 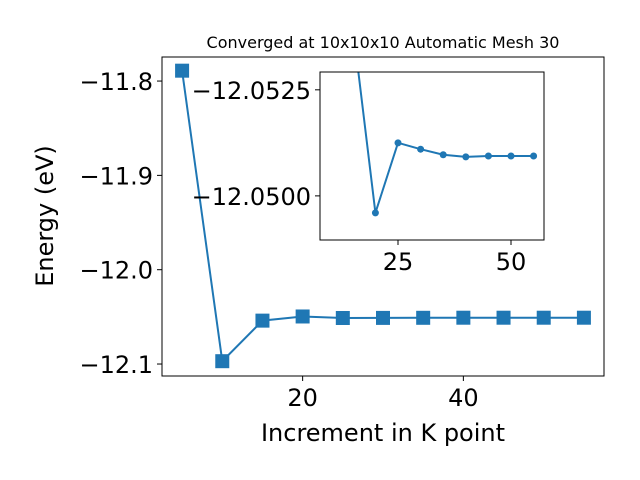 What do you see at coordinates (398, 262) in the screenshot?
I see `x-tick-label: 25` at bounding box center [398, 262].